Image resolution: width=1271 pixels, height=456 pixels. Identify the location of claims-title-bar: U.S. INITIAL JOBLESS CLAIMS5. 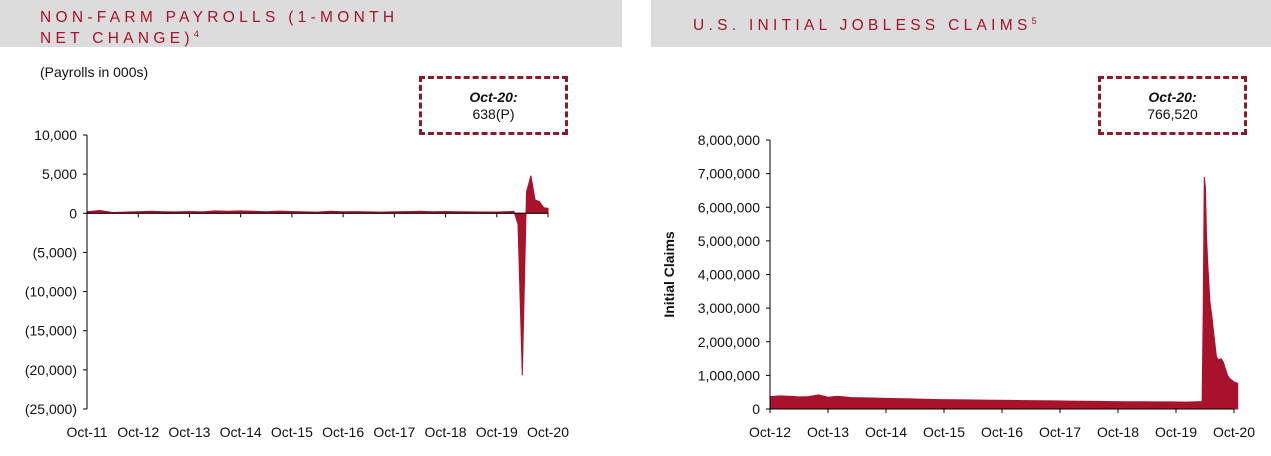
(961, 23).